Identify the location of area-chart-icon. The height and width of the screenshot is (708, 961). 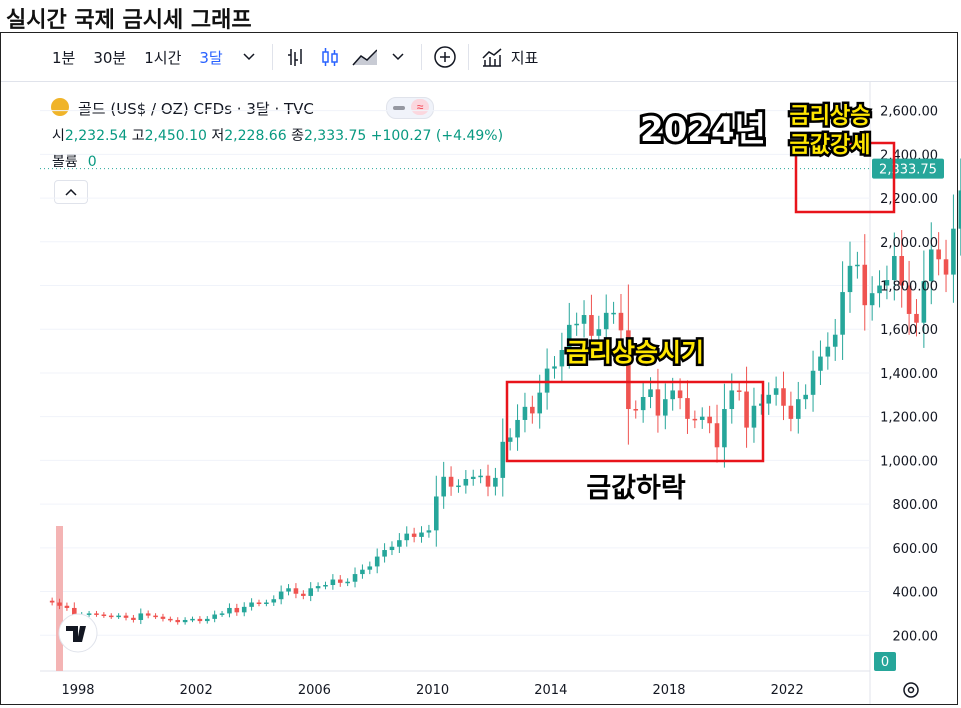
(364, 57).